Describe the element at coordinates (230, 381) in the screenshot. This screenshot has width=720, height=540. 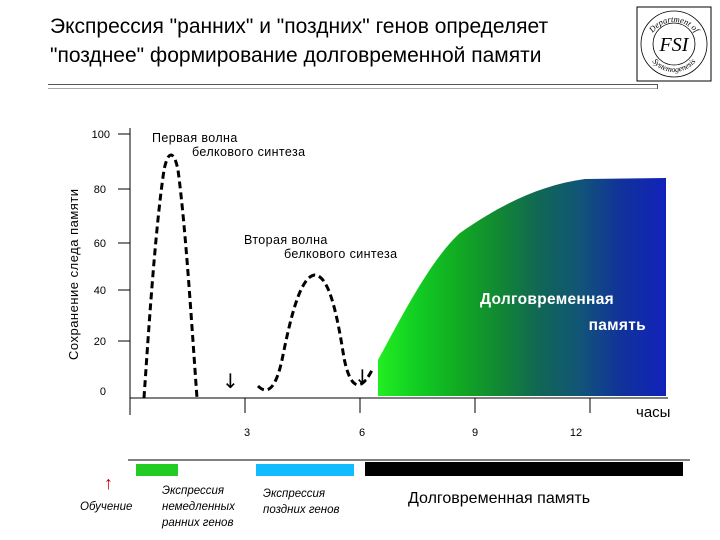
I see `down-arrow-3h: ↓` at that location.